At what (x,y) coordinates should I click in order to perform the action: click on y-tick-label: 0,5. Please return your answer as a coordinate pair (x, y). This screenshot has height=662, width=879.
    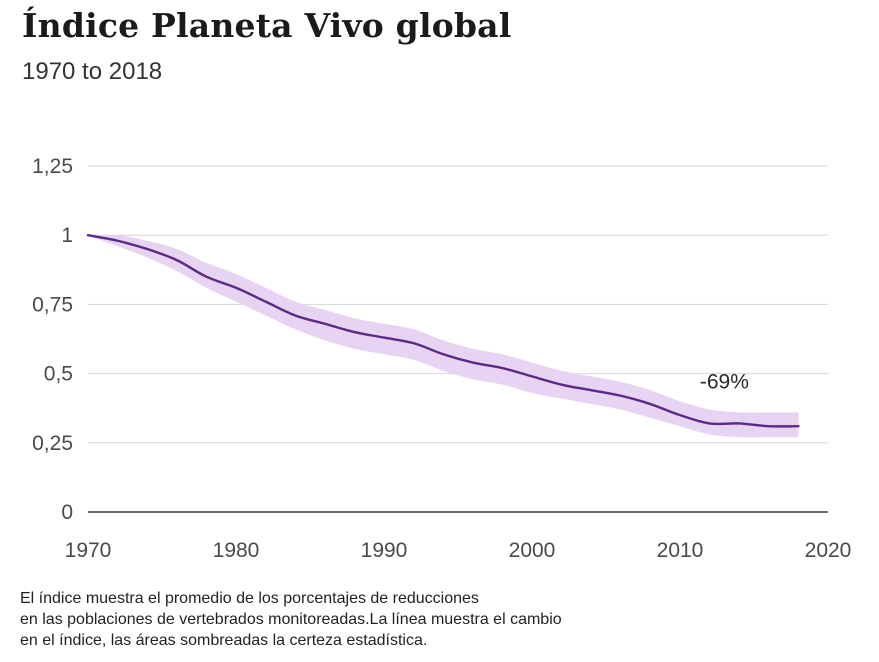
    Looking at the image, I should click on (58, 374).